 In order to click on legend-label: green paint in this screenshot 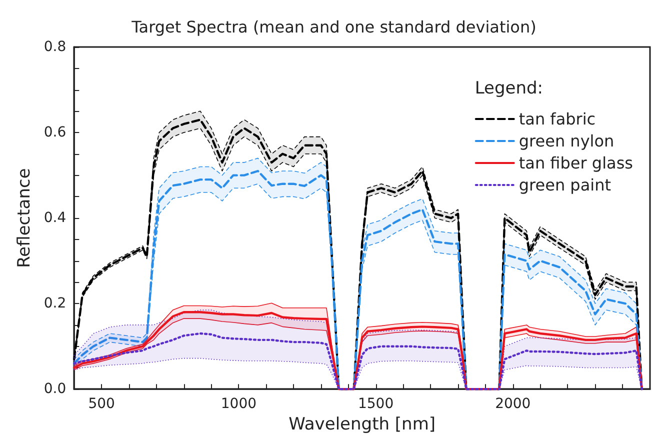, I will do `click(564, 185)`.